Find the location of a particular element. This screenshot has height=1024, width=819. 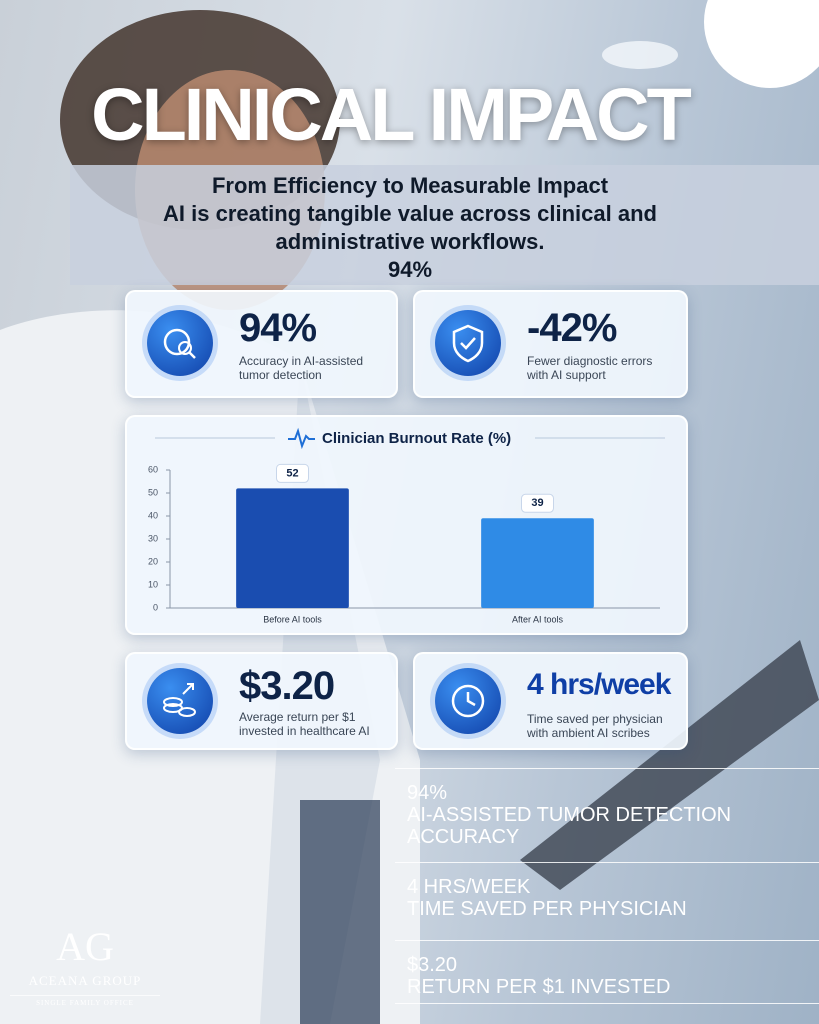

stat-value: -42% is located at coordinates (572, 328).